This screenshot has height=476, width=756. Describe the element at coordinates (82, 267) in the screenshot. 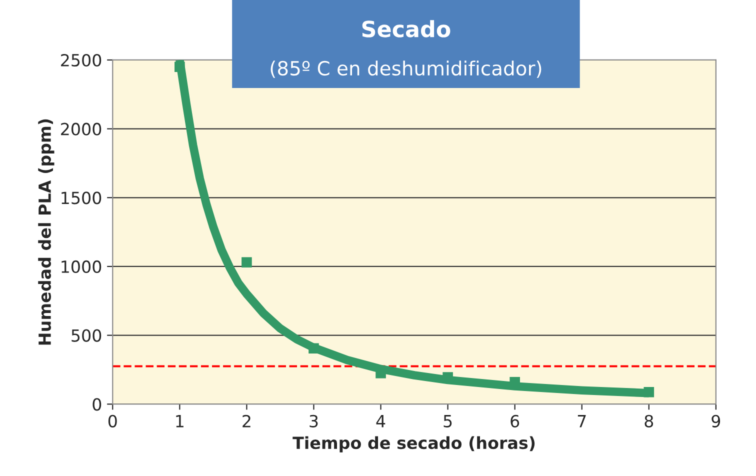

I see `y-tick-label: 1000` at that location.